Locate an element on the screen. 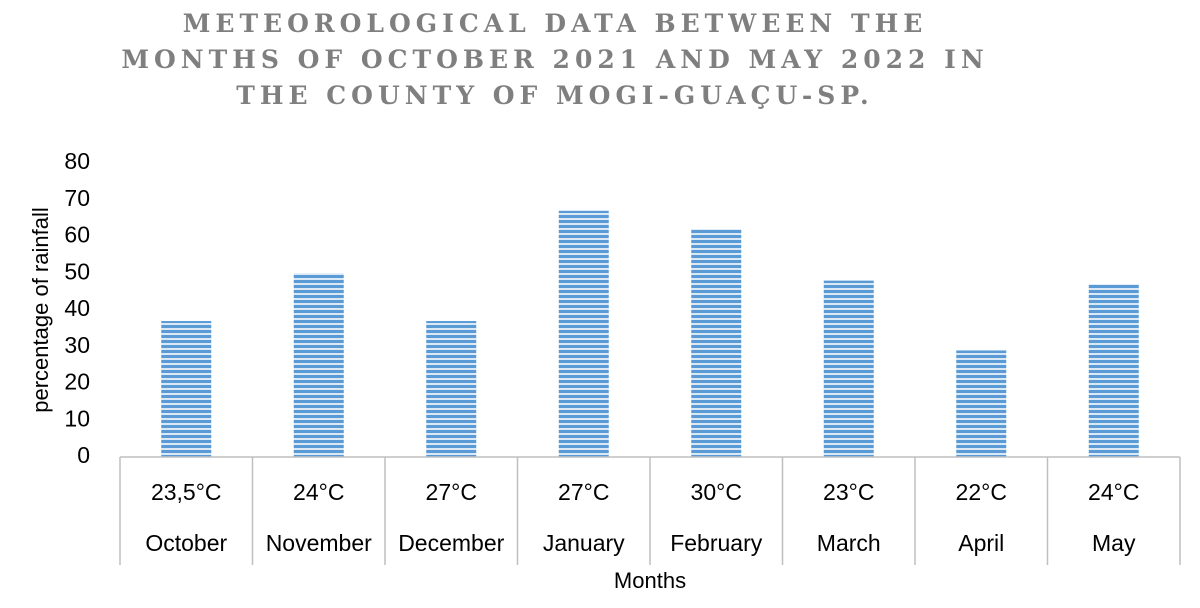 The image size is (1200, 608). y-tick-label: 10 is located at coordinates (77, 418).